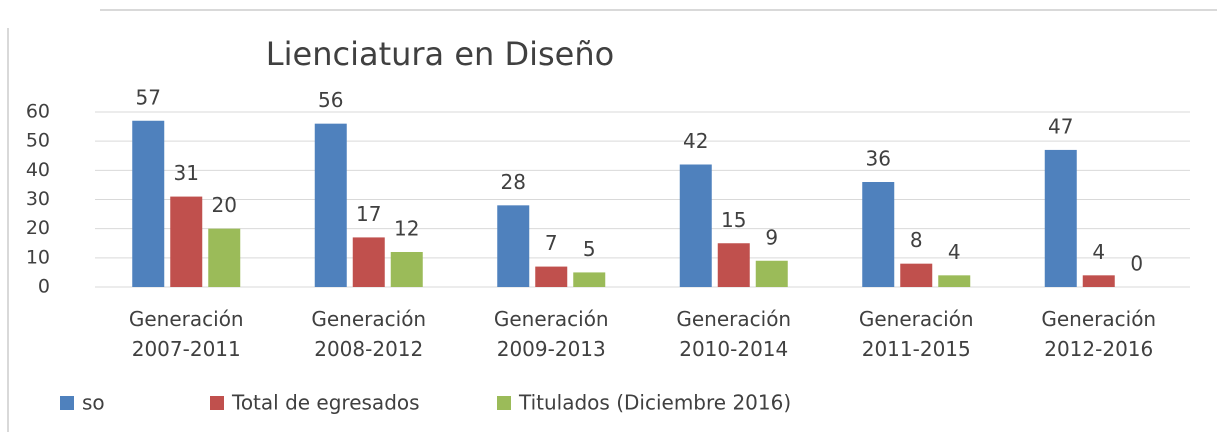  Describe the element at coordinates (406, 229) in the screenshot. I see `data-label: 12` at that location.